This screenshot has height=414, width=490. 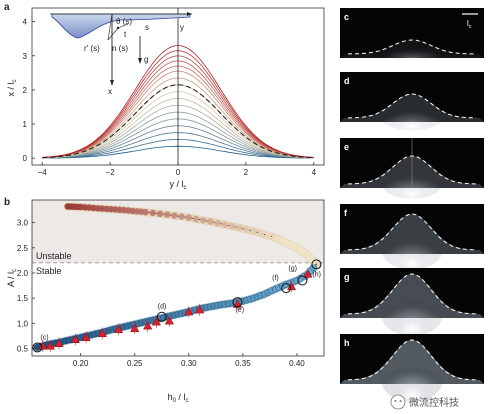 I want to click on x-tick-label: 4, so click(x=314, y=172).